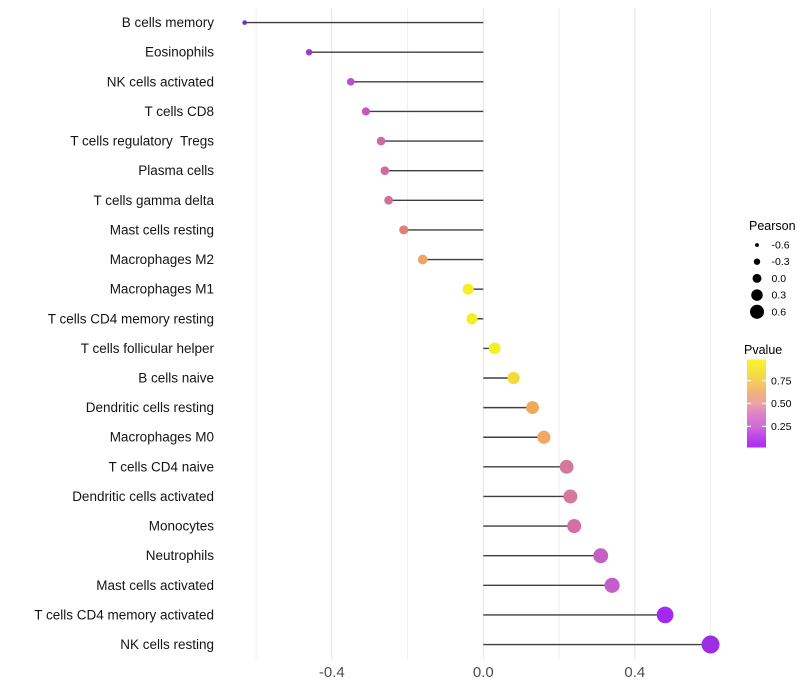 Image resolution: width=800 pixels, height=700 pixels. Describe the element at coordinates (781, 427) in the screenshot. I see `color-legend-tick-label: 0.25` at that location.